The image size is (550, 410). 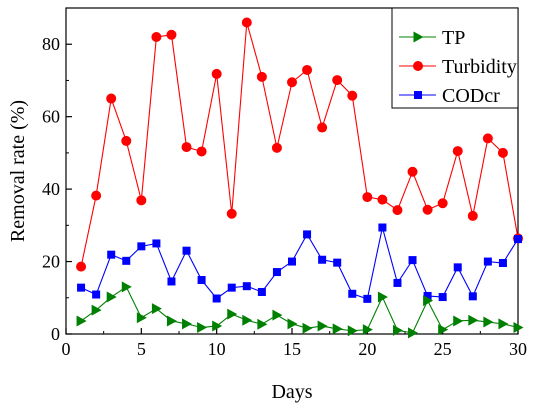 I want to click on legend: TP Turbidity CODcr, so click(x=455, y=58).